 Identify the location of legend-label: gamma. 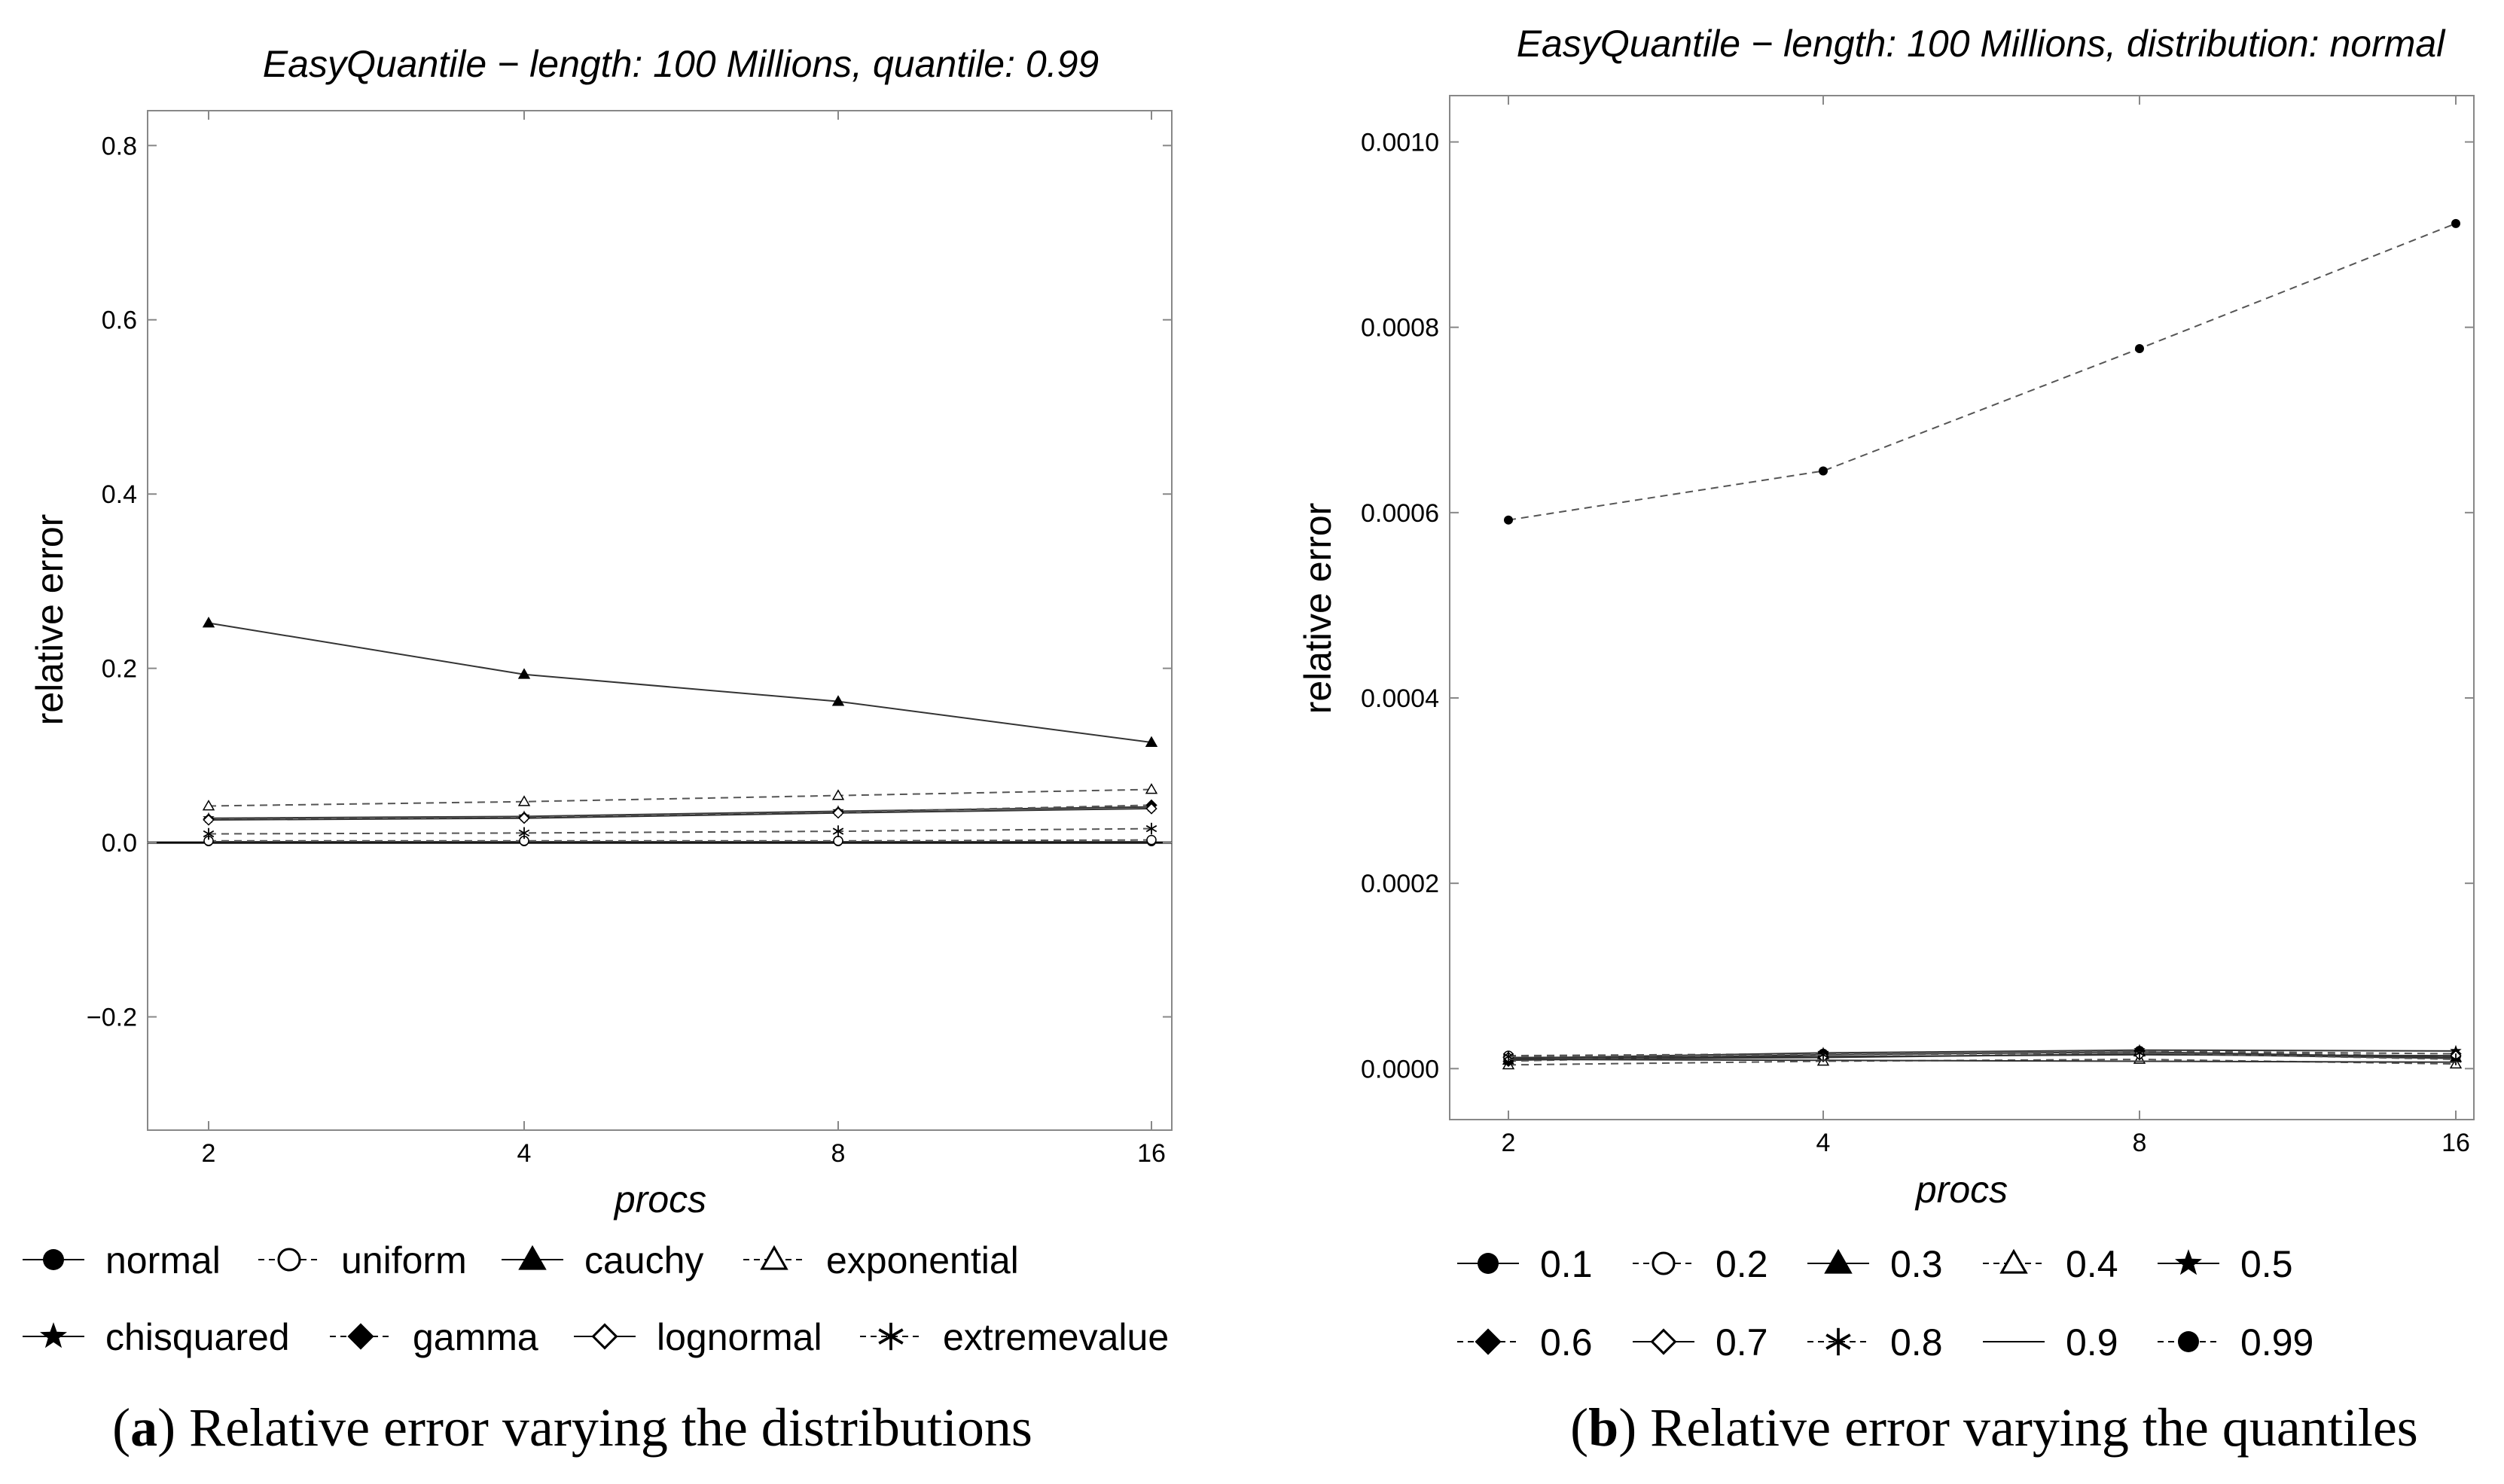
(475, 1337).